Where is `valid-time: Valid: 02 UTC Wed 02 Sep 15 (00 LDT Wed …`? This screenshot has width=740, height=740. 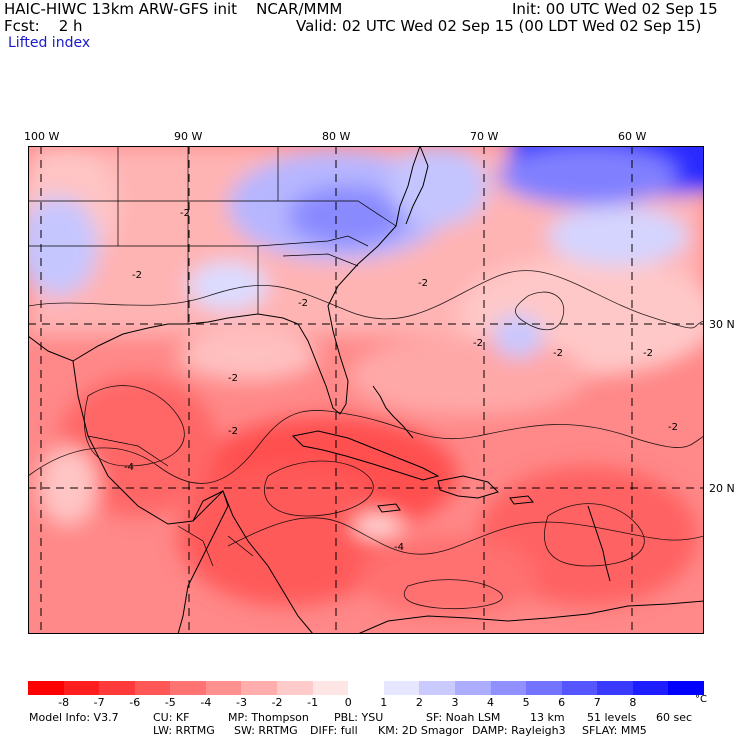
valid-time: Valid: 02 UTC Wed 02 Sep 15 (00 LDT Wed … is located at coordinates (499, 26).